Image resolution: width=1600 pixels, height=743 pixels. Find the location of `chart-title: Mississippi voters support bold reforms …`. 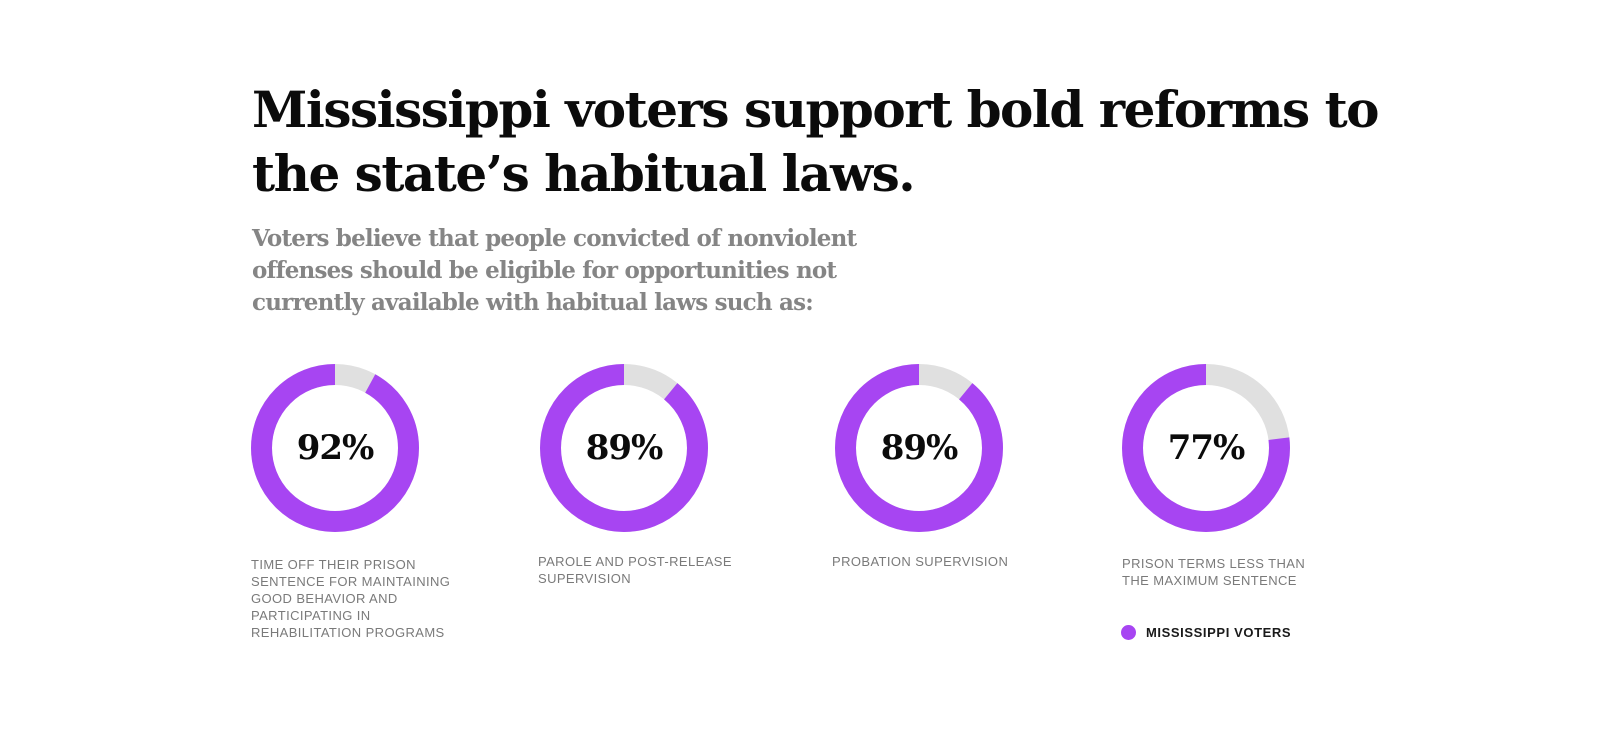

chart-title: Mississippi voters support bold reforms … is located at coordinates (816, 141).